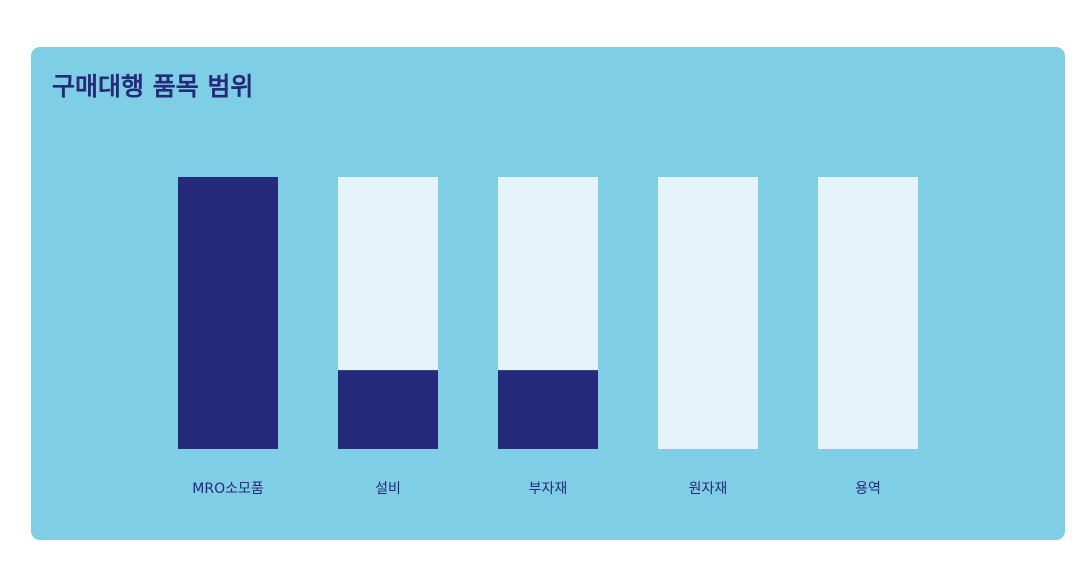 This screenshot has width=1091, height=572. Describe the element at coordinates (548, 489) in the screenshot. I see `x-tick-label: 부자재` at that location.